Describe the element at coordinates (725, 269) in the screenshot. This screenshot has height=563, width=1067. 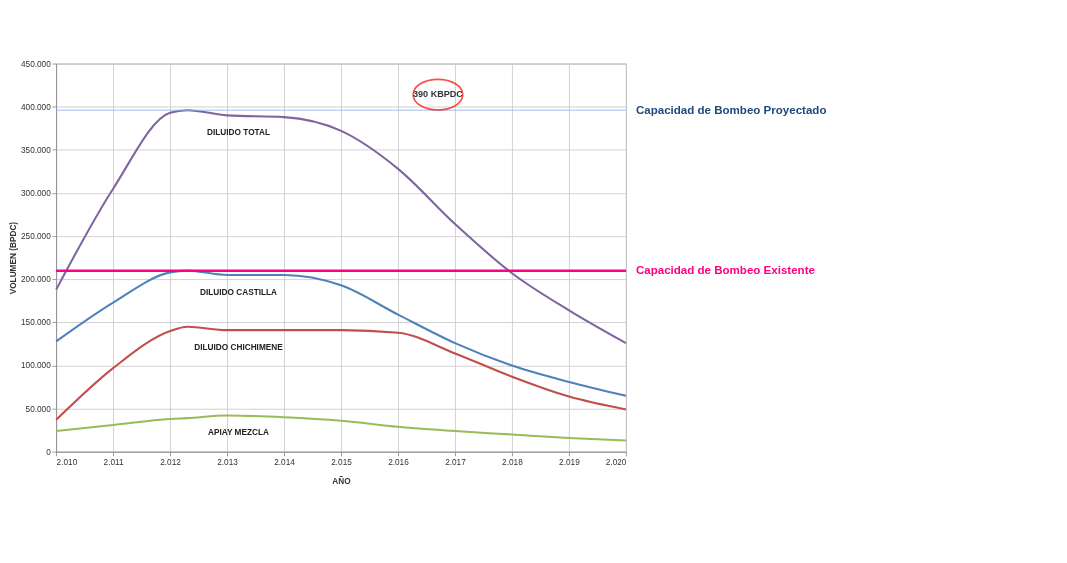
I see `ref-line-label: Capacidad de Bombeo Existente` at that location.